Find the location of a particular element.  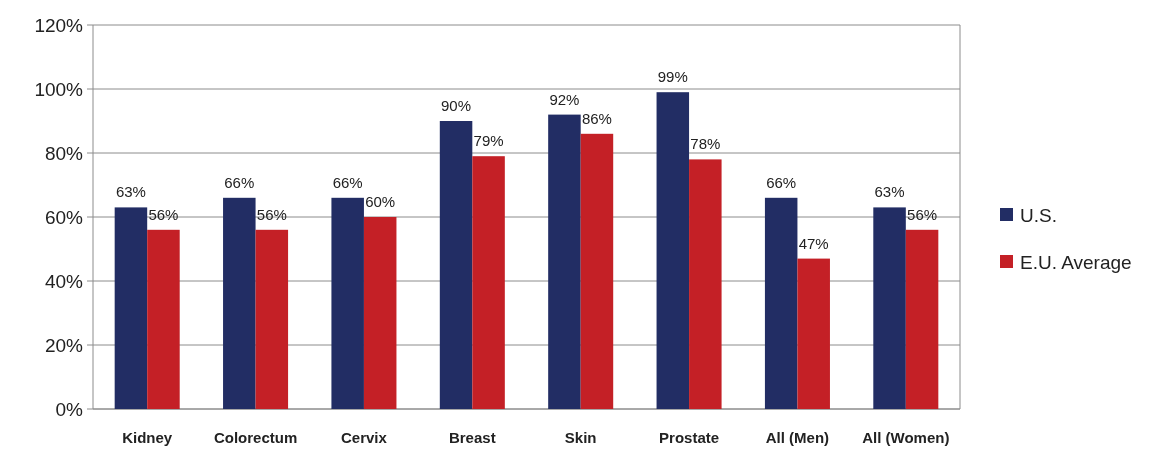

x-tick-label: Skin is located at coordinates (580, 437).